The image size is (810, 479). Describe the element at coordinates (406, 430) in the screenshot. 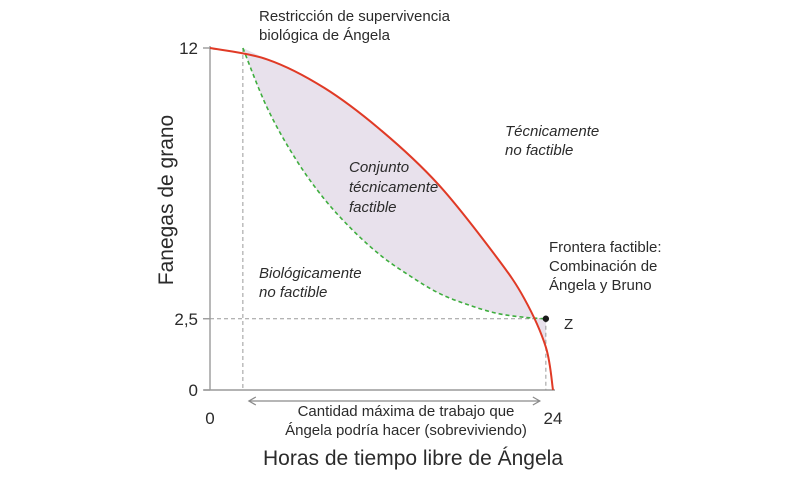

I see `max-work-label-line-2: Ángela podría hacer (sobreviviendo)` at that location.